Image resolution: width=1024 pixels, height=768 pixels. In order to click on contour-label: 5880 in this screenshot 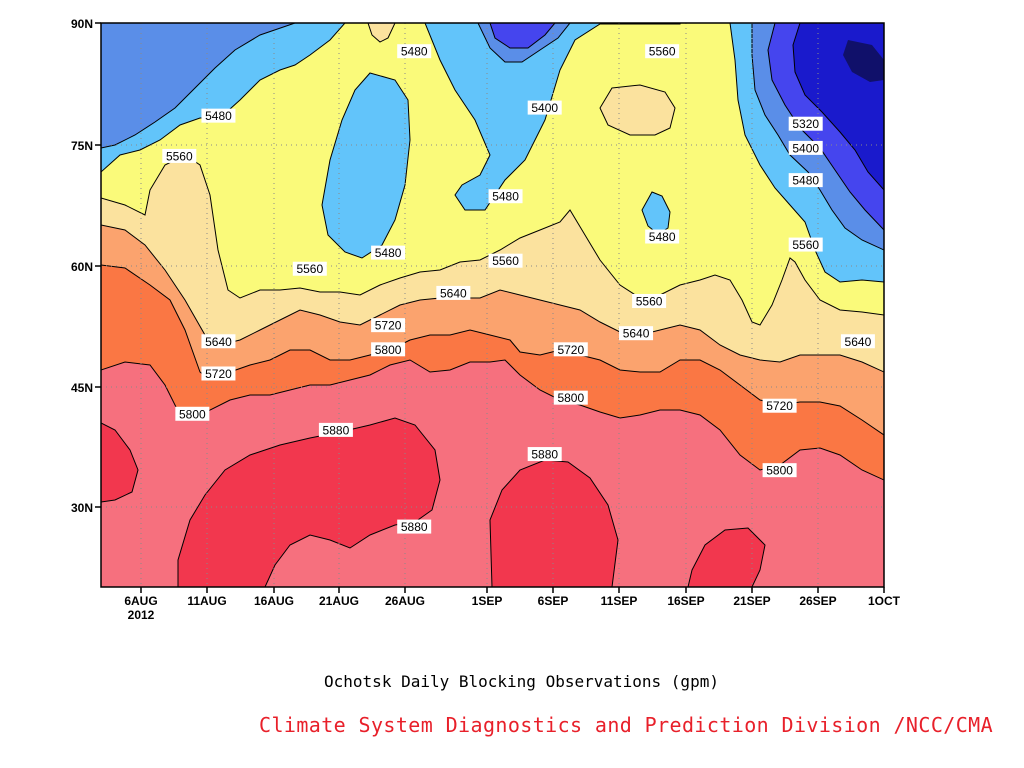, I will do `click(544, 454)`.